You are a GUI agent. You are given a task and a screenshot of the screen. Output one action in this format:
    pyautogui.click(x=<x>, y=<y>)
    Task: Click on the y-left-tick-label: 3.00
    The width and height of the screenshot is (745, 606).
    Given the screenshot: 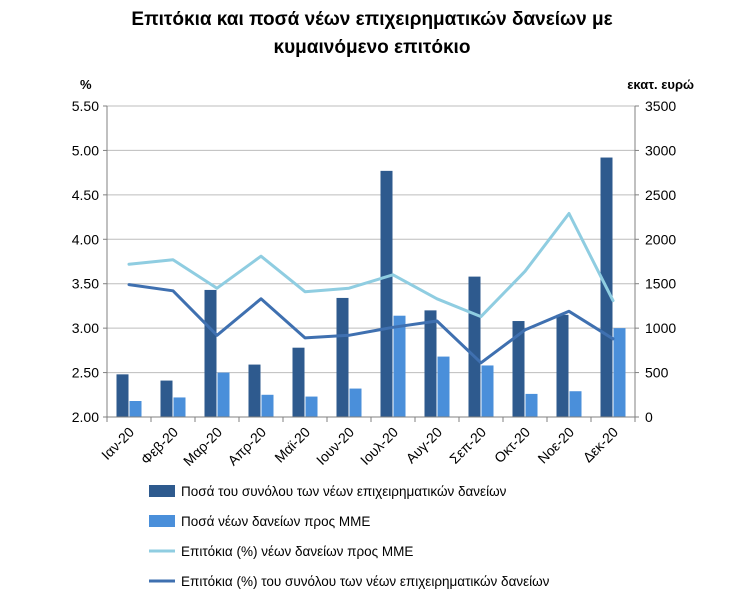 What is the action you would take?
    pyautogui.click(x=85, y=328)
    